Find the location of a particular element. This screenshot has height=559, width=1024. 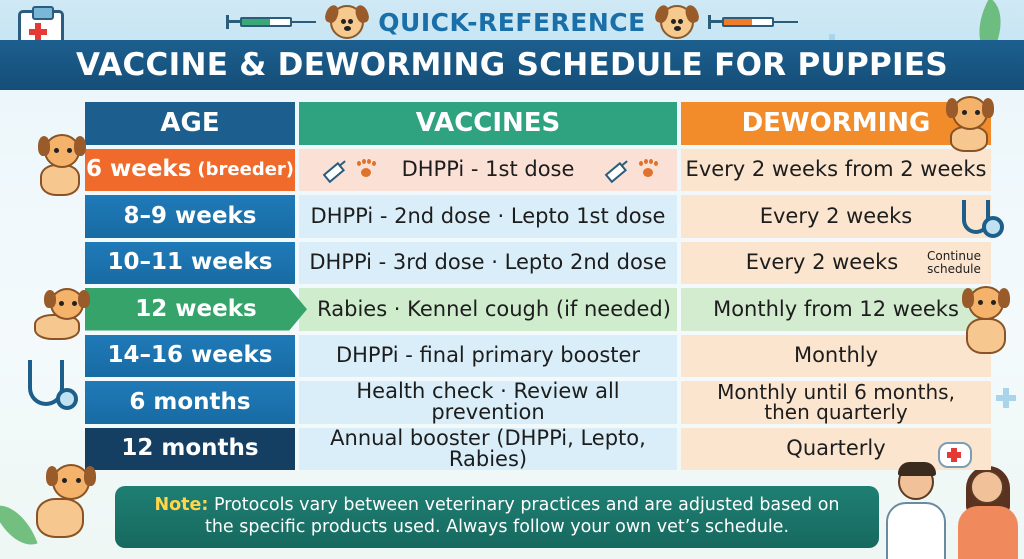

age-cell: 6 weeks (breeder) is located at coordinates (190, 169).